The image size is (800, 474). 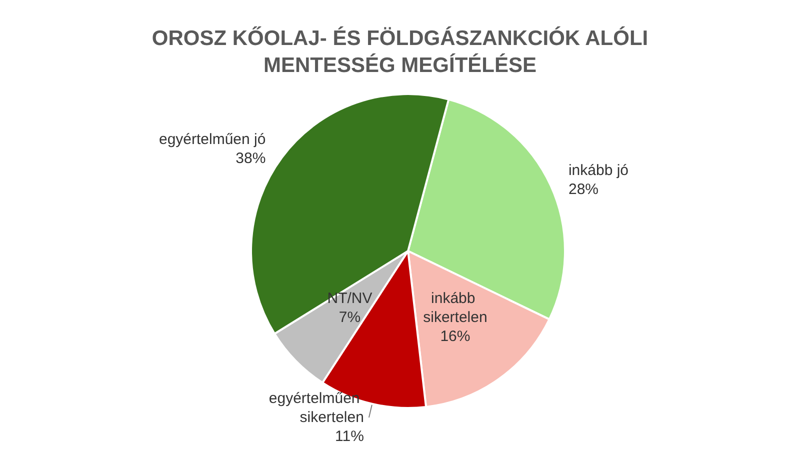 I want to click on data-label: 28%, so click(x=583, y=189).